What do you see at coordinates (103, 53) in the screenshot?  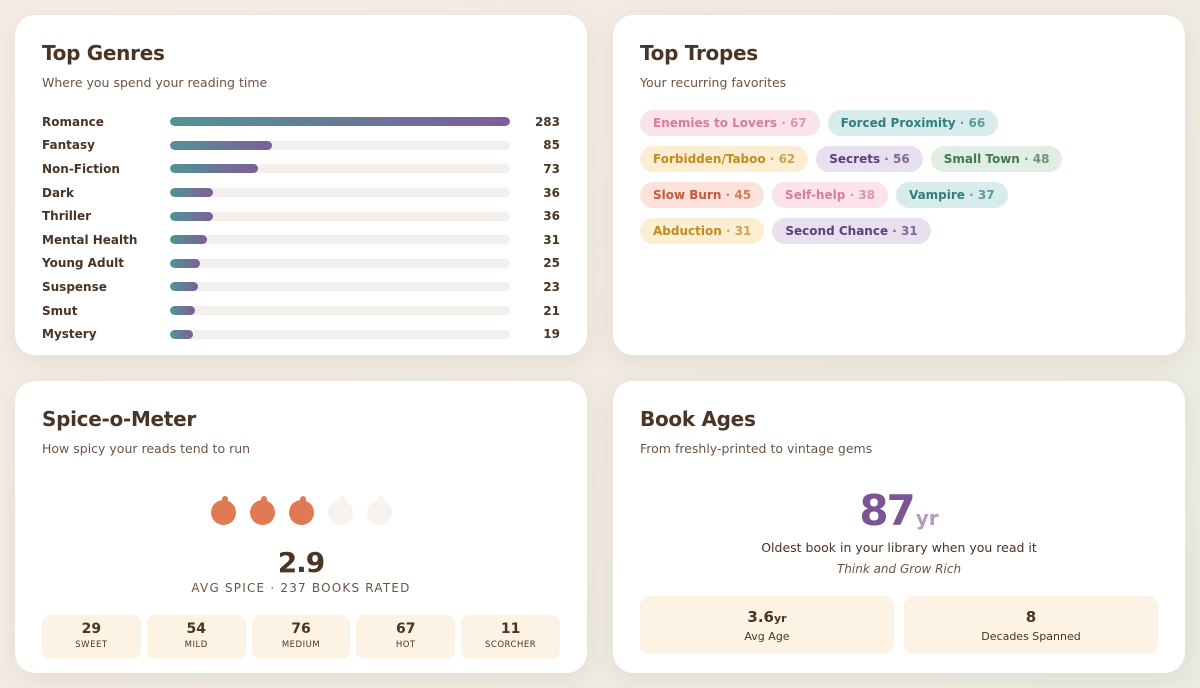 I see `top-genres-title: Top Genres` at bounding box center [103, 53].